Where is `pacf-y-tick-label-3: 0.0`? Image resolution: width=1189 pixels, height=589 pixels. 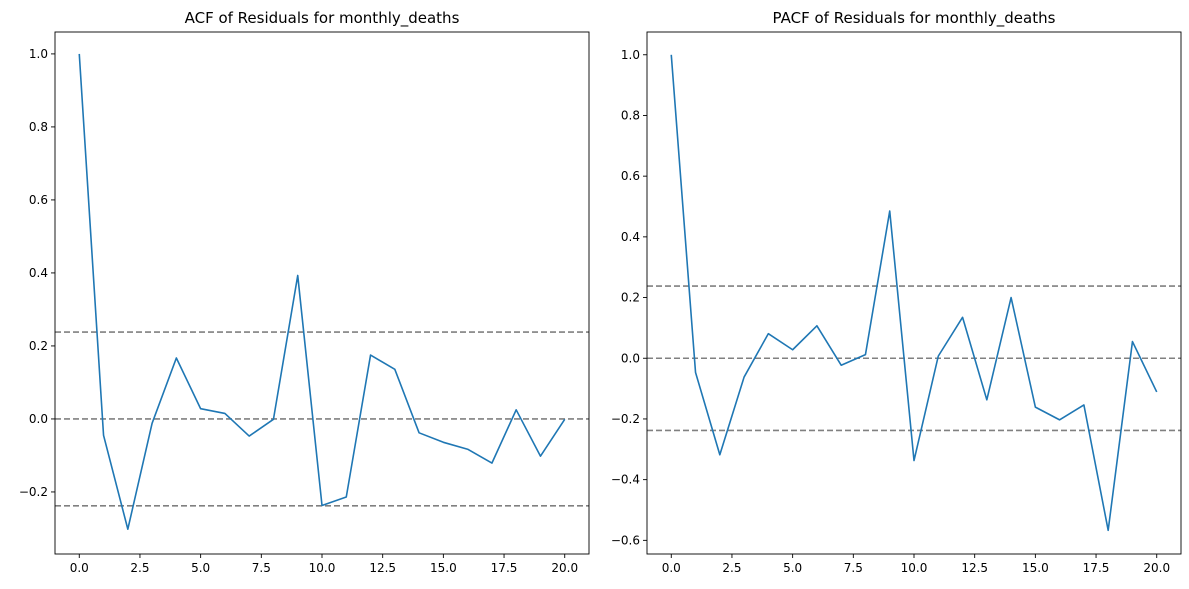
pacf-y-tick-label-3: 0.0 is located at coordinates (630, 358).